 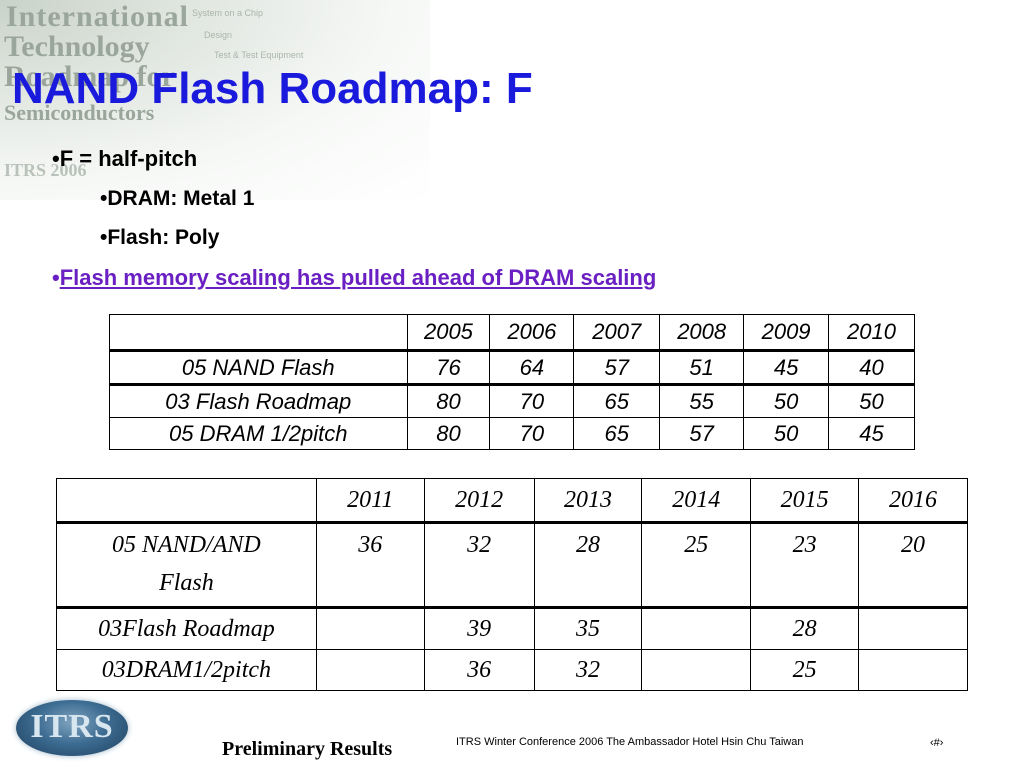 What do you see at coordinates (272, 88) in the screenshot?
I see `slide-title: NAND Flash Roadmap: F` at bounding box center [272, 88].